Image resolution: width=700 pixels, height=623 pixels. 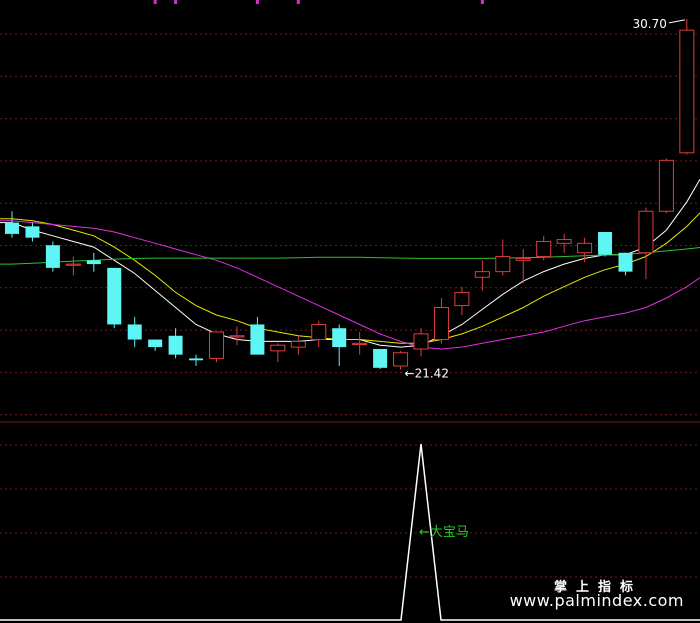 I want to click on max-price-label: 30.70, so click(x=649, y=24).